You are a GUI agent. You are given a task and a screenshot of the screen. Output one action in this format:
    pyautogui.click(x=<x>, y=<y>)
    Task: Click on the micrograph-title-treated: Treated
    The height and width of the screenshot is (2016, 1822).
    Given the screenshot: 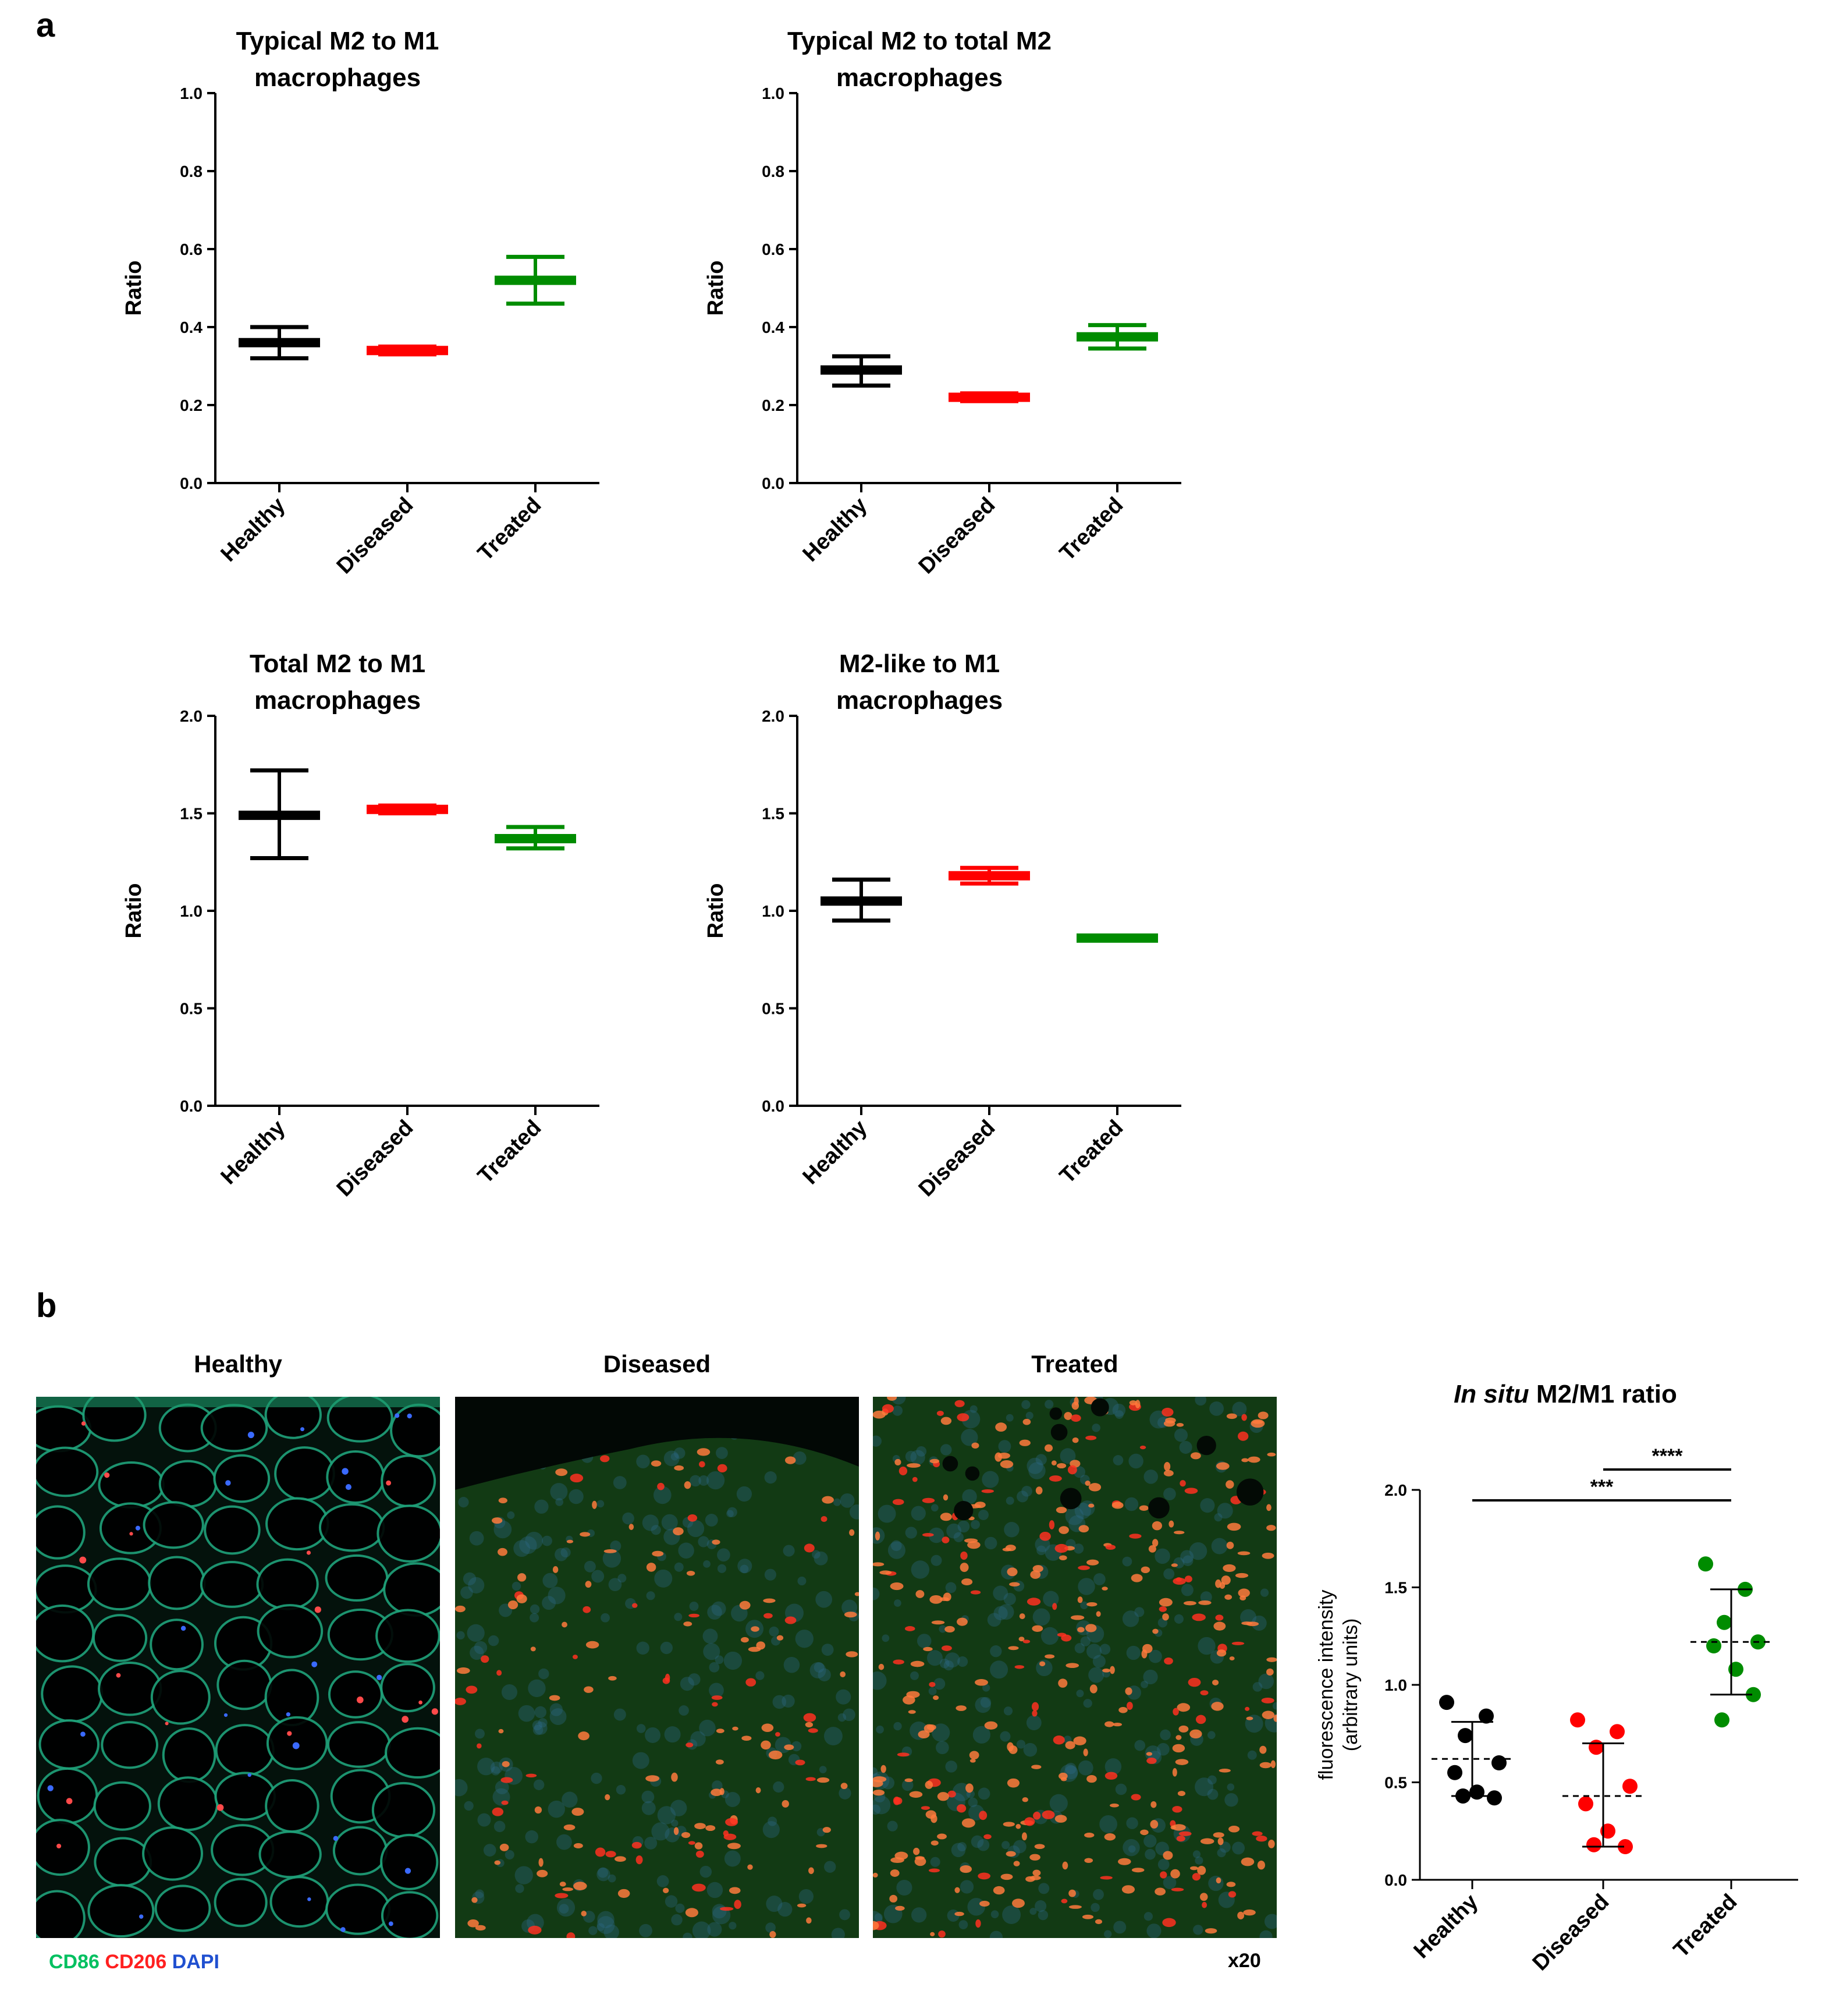 What is the action you would take?
    pyautogui.click(x=1074, y=1364)
    